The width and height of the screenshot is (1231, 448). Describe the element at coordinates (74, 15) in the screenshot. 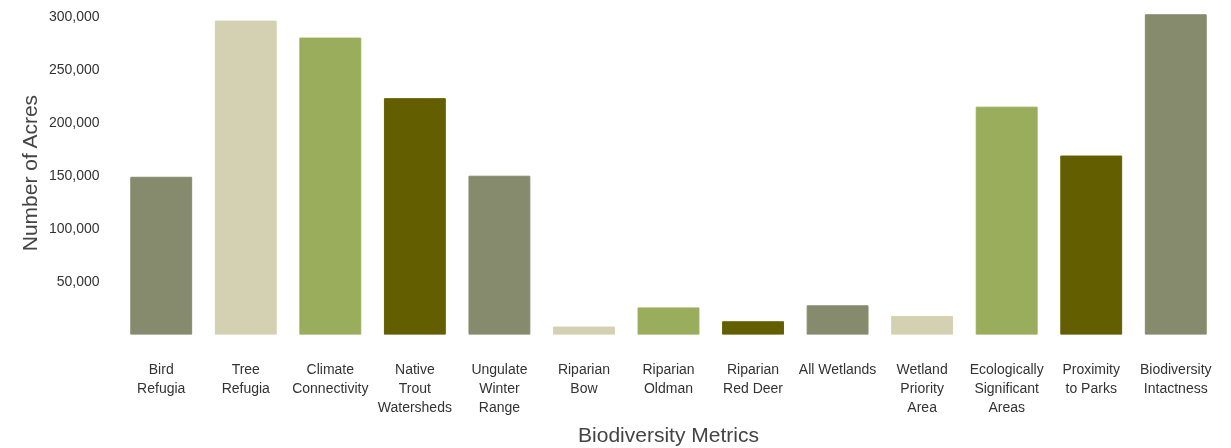

I see `y-tick-label: 300,000` at that location.